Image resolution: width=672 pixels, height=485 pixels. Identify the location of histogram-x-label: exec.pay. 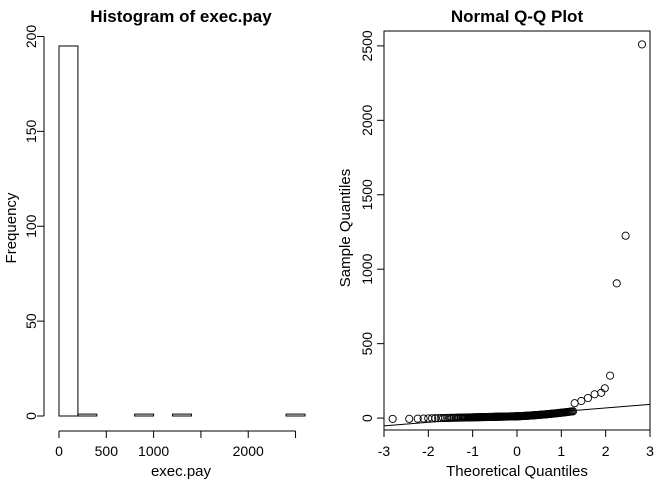
(181, 471).